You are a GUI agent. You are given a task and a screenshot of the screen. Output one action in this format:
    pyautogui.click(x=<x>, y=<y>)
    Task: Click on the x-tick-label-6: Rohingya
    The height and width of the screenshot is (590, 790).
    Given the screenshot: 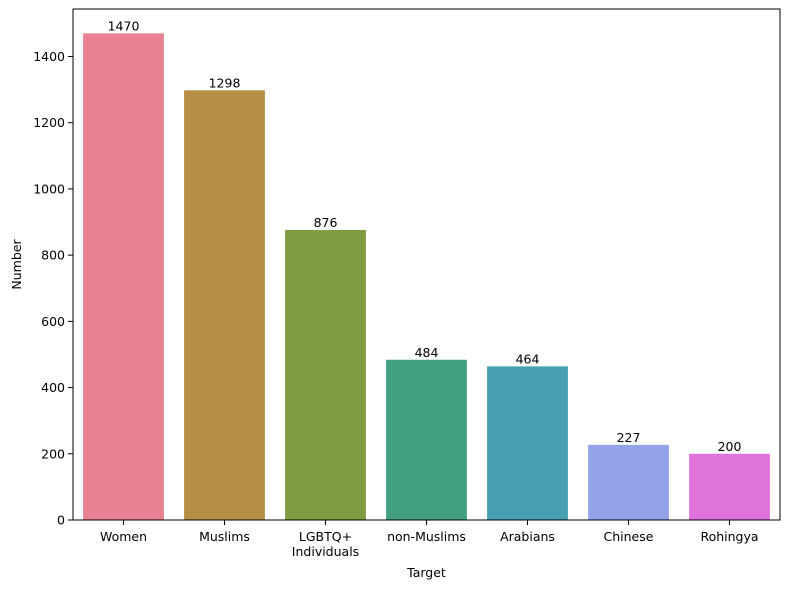 What is the action you would take?
    pyautogui.click(x=729, y=536)
    